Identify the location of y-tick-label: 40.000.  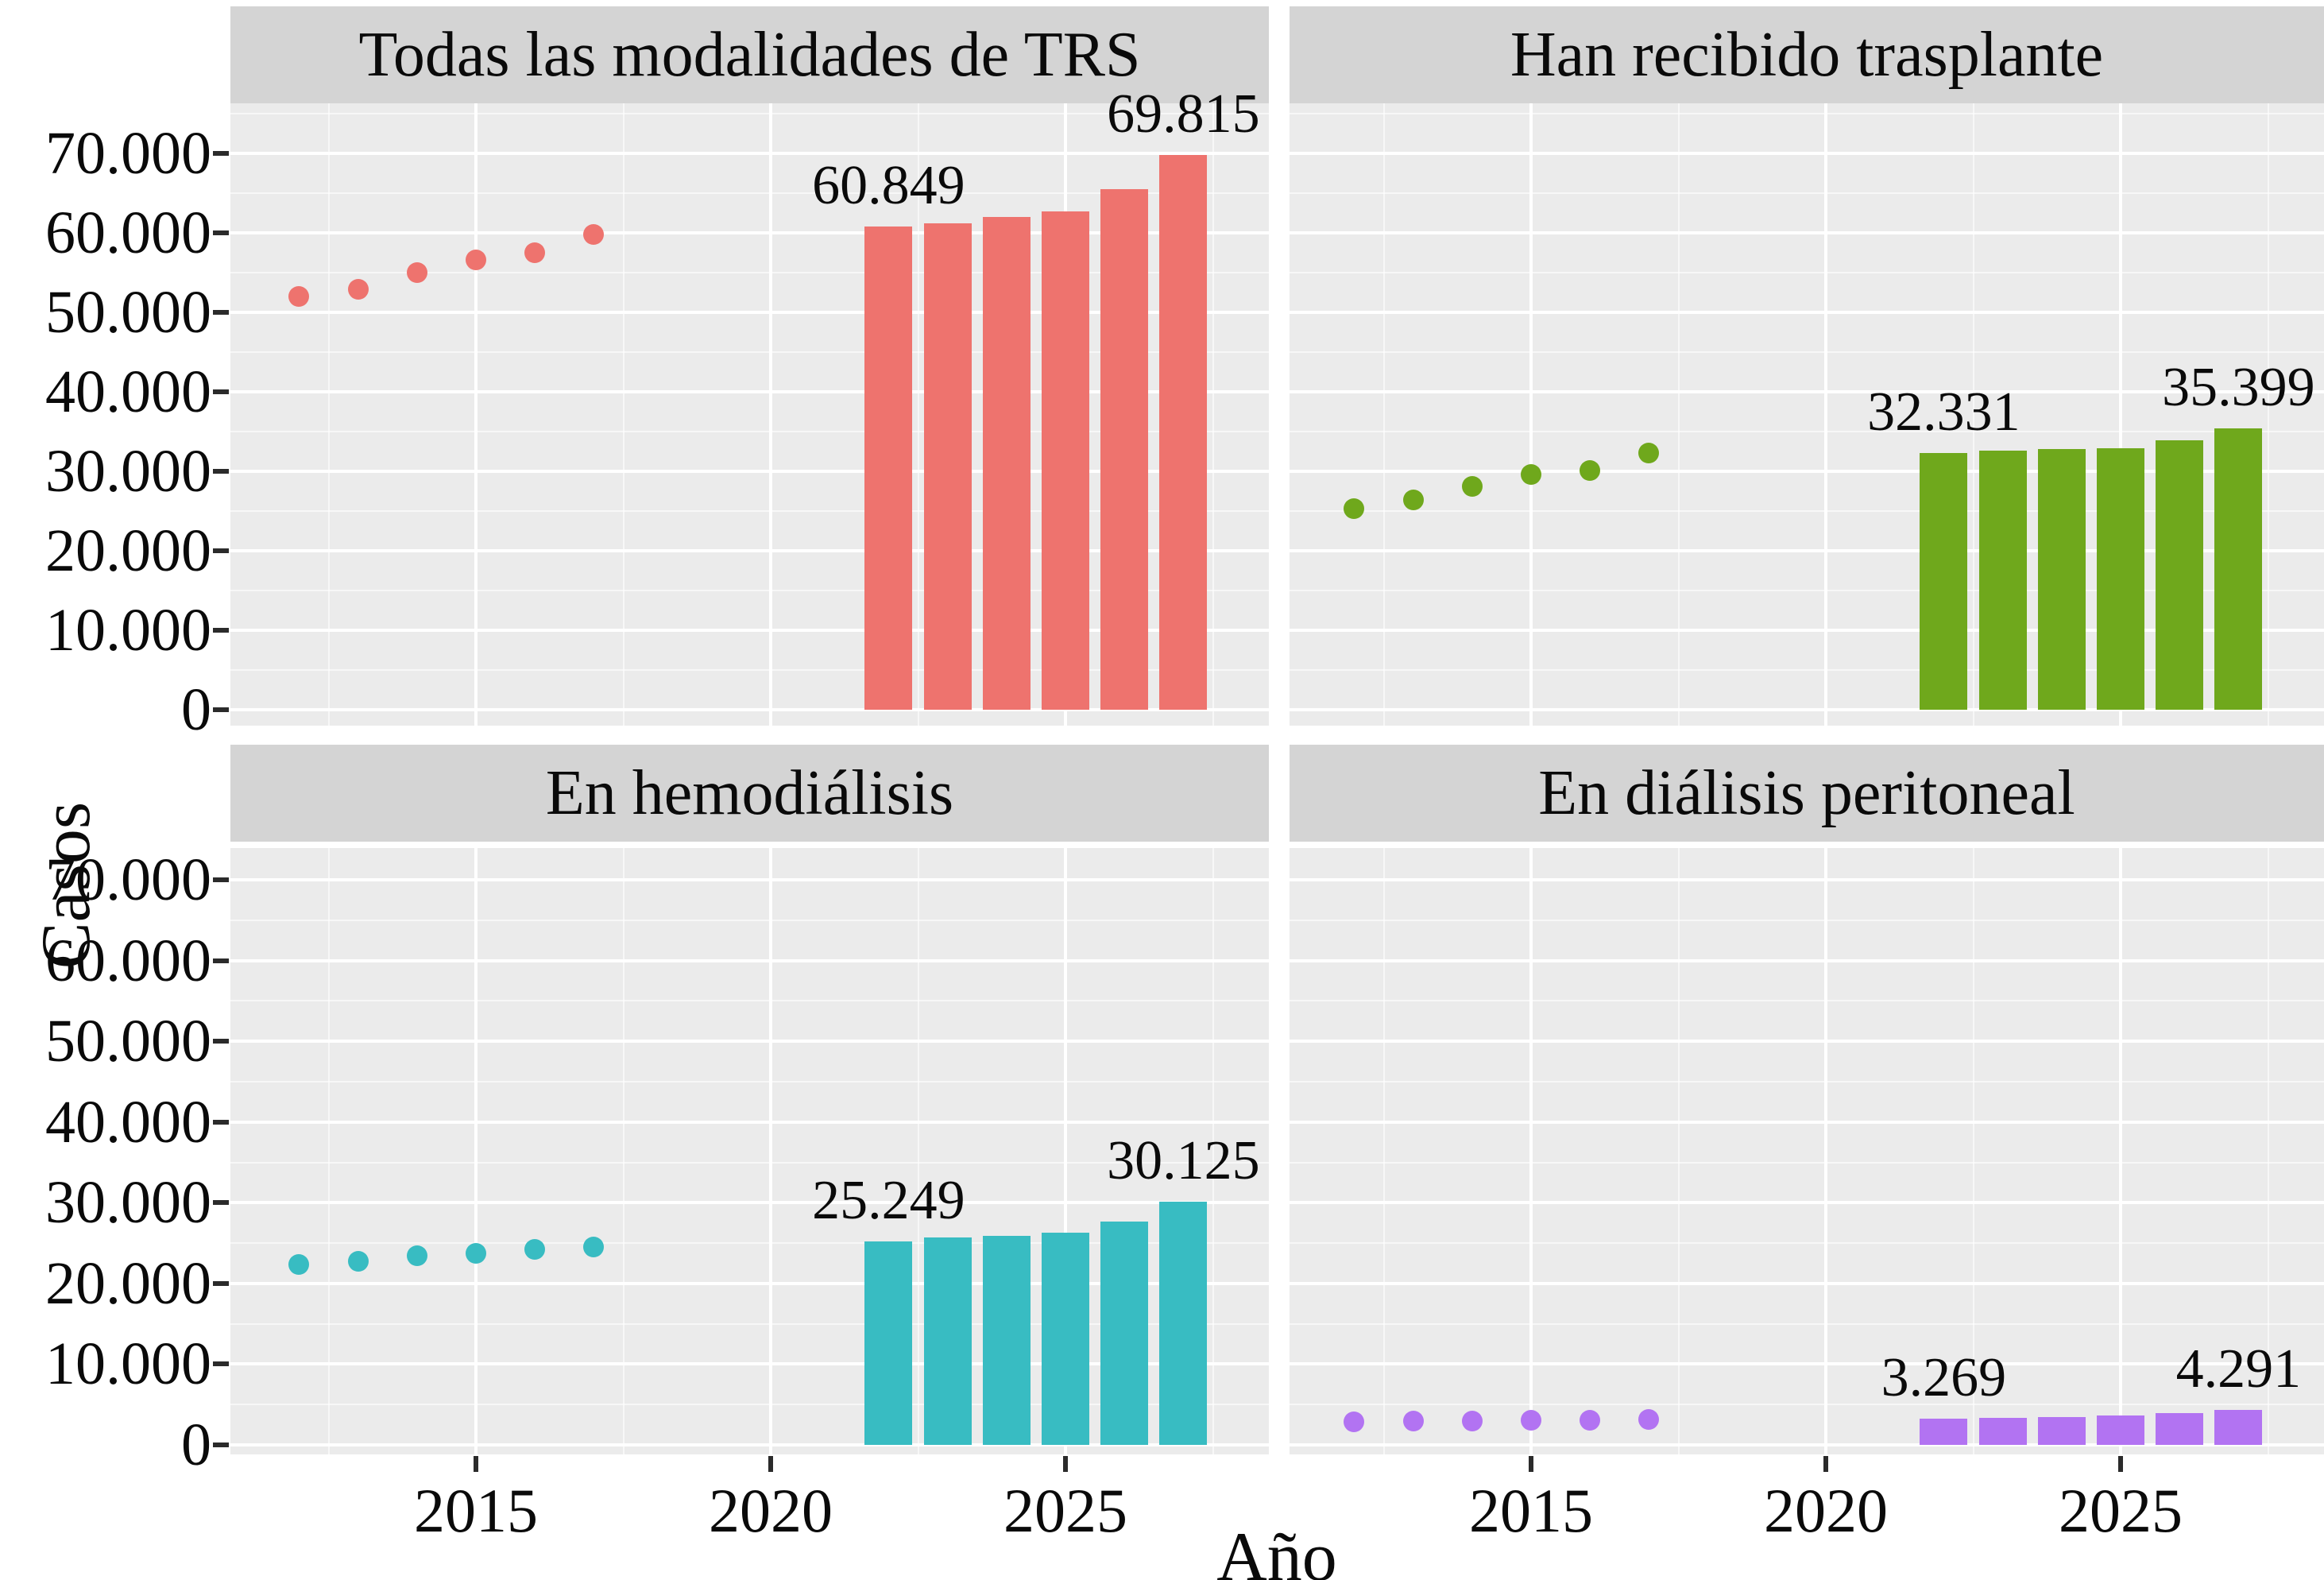
(128, 1122).